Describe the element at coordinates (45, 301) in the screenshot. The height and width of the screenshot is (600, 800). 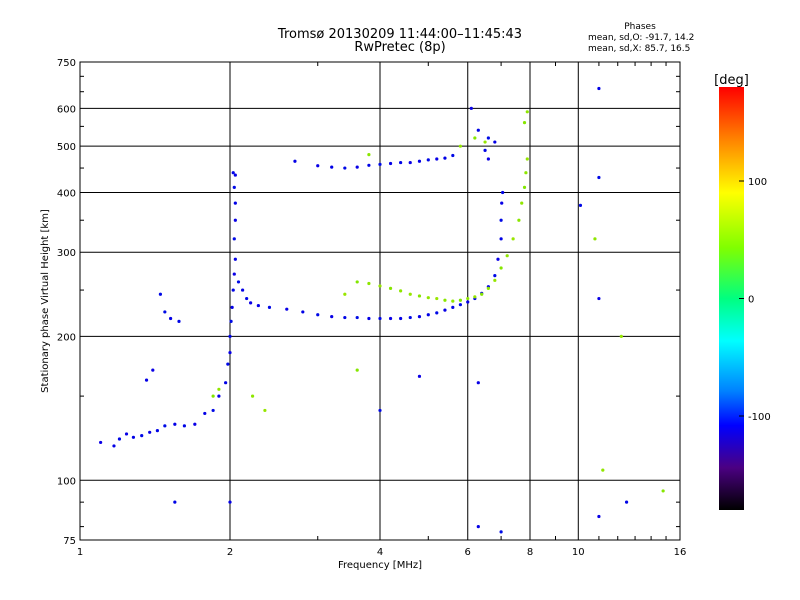
I see `y-axis-label: Stationary phase Virtual Height [km]` at that location.